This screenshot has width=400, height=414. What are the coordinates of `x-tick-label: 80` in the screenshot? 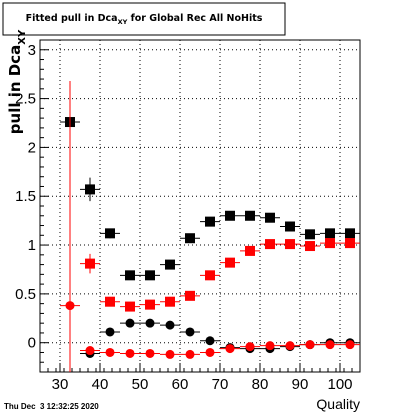 It's located at (260, 384).